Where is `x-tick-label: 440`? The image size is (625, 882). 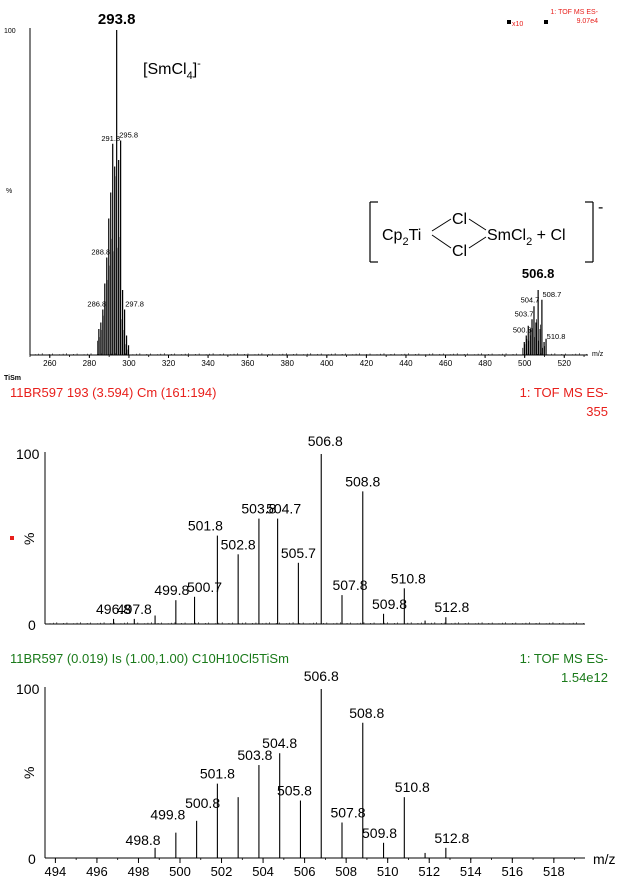 x-tick-label: 440 is located at coordinates (406, 363).